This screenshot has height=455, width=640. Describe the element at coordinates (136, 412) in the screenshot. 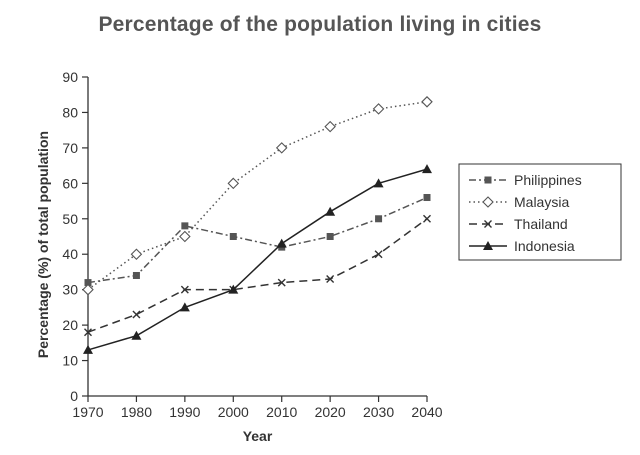

I see `x-tick-label: 1980` at that location.